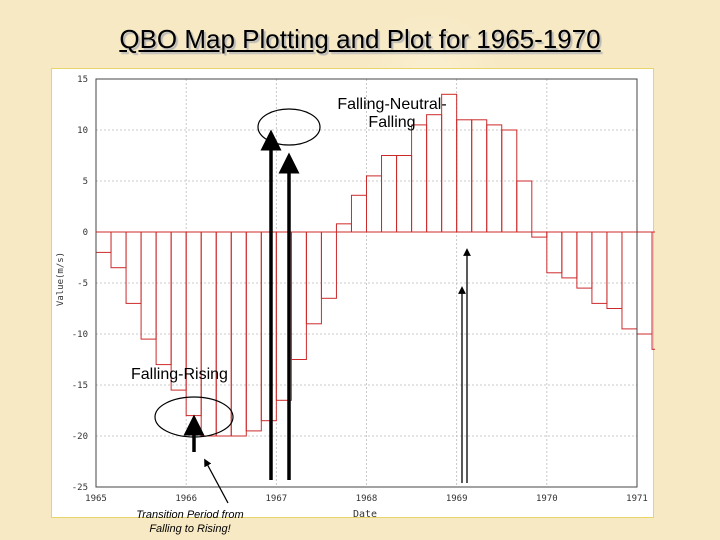  I want to click on x-tick-label: 1967, so click(276, 499).